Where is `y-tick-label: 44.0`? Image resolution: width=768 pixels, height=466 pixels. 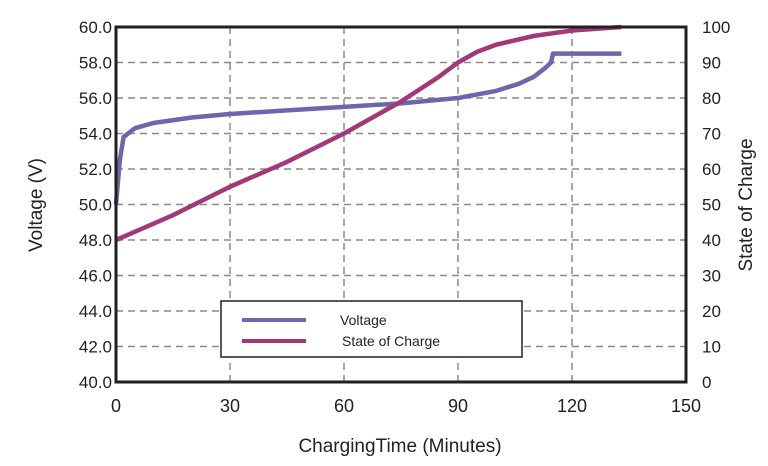 y-tick-label: 44.0 is located at coordinates (95, 311).